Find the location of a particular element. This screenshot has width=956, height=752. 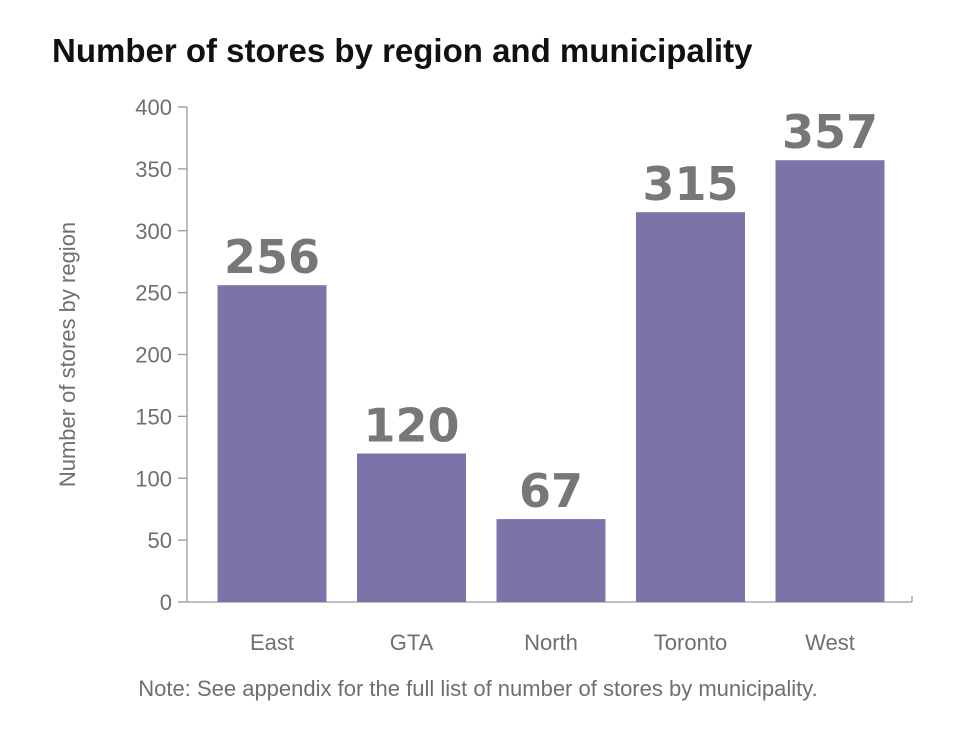

data-label: 256 is located at coordinates (272, 257).